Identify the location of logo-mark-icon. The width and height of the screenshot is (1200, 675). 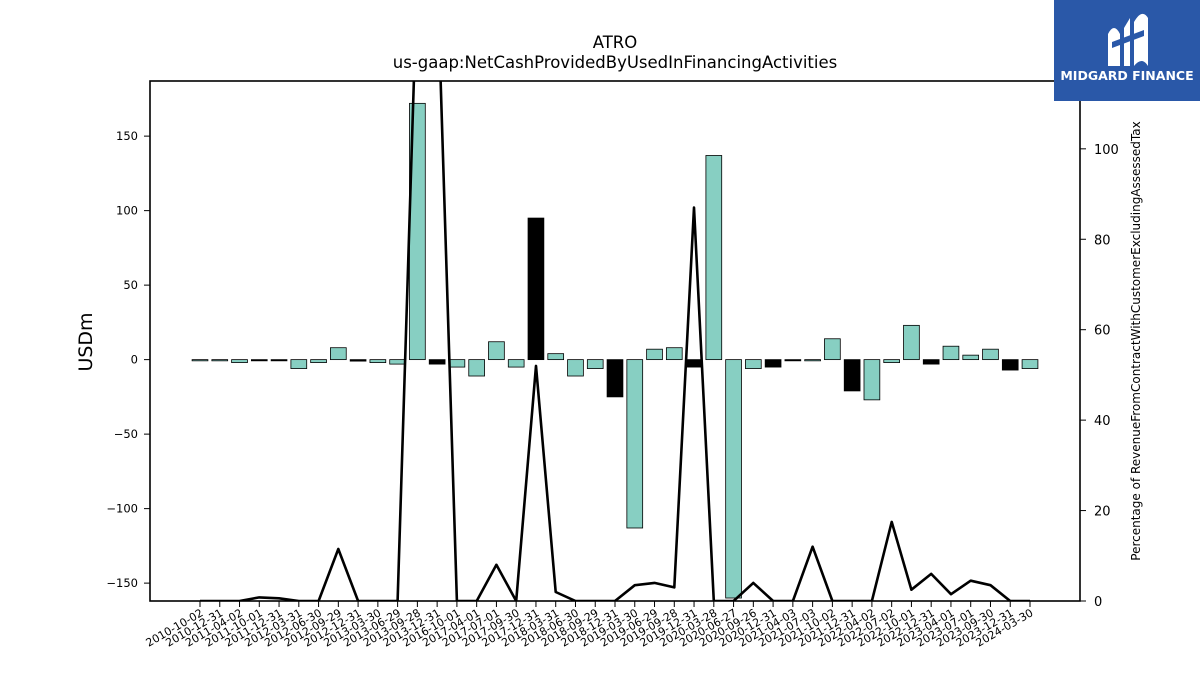
(1127, 50).